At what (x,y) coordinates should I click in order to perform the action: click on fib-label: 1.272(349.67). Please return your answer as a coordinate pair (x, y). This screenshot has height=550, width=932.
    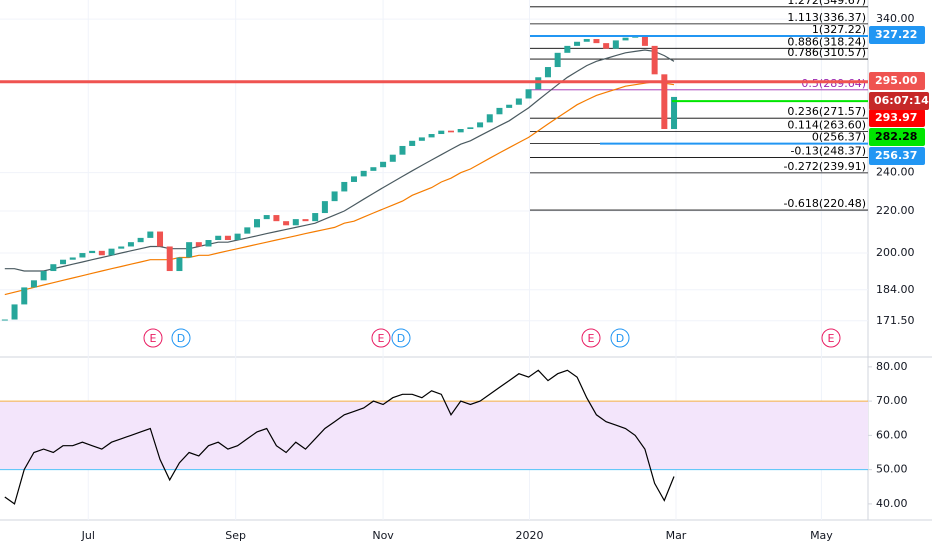
    Looking at the image, I should click on (826, 3).